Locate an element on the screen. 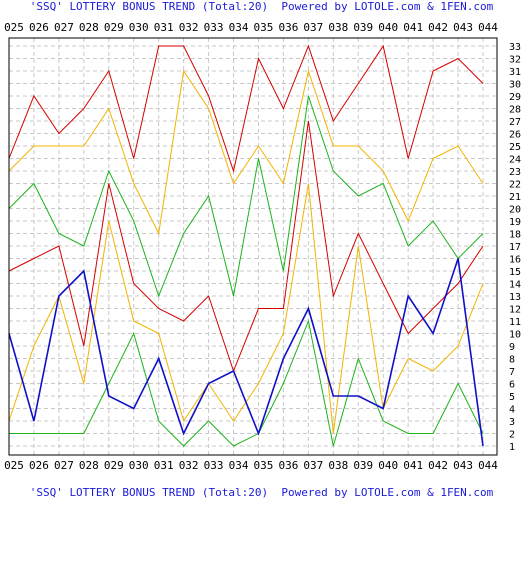  y-tick-label: 27 is located at coordinates (515, 122).